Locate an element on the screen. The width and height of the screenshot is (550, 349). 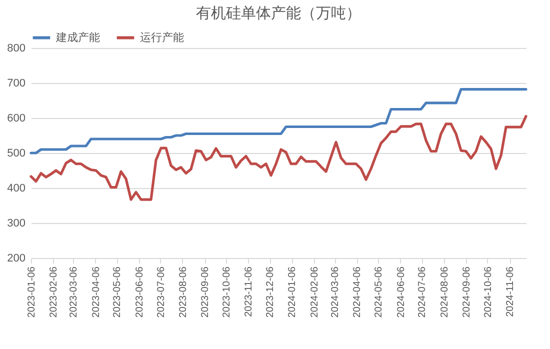
y-tick-label: 300 is located at coordinates (16, 224).